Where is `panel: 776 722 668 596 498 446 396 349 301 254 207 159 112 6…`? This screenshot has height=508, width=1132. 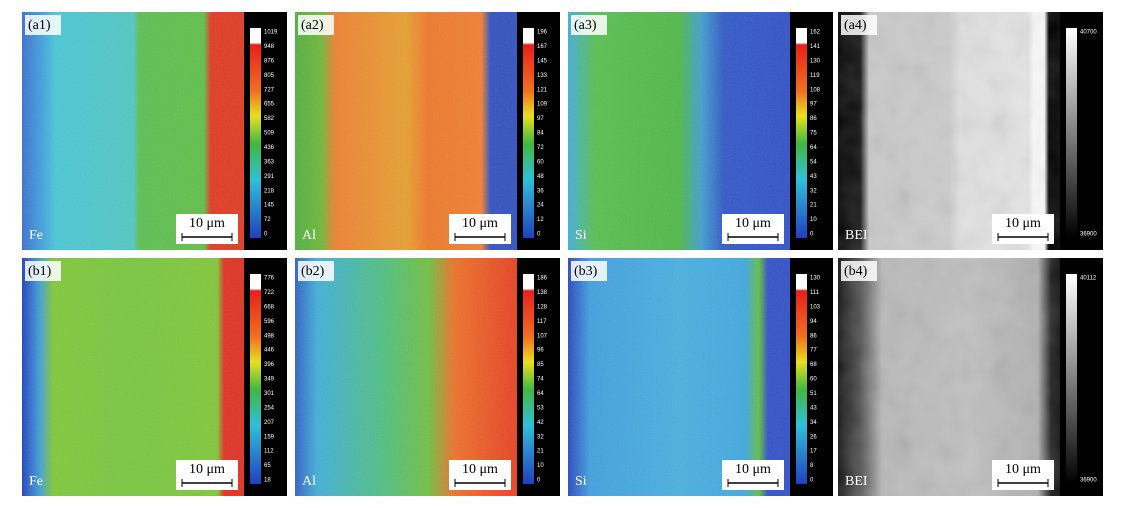 panel: 776 722 668 596 498 446 396 349 301 254 207 159 112 6… is located at coordinates (154, 377).